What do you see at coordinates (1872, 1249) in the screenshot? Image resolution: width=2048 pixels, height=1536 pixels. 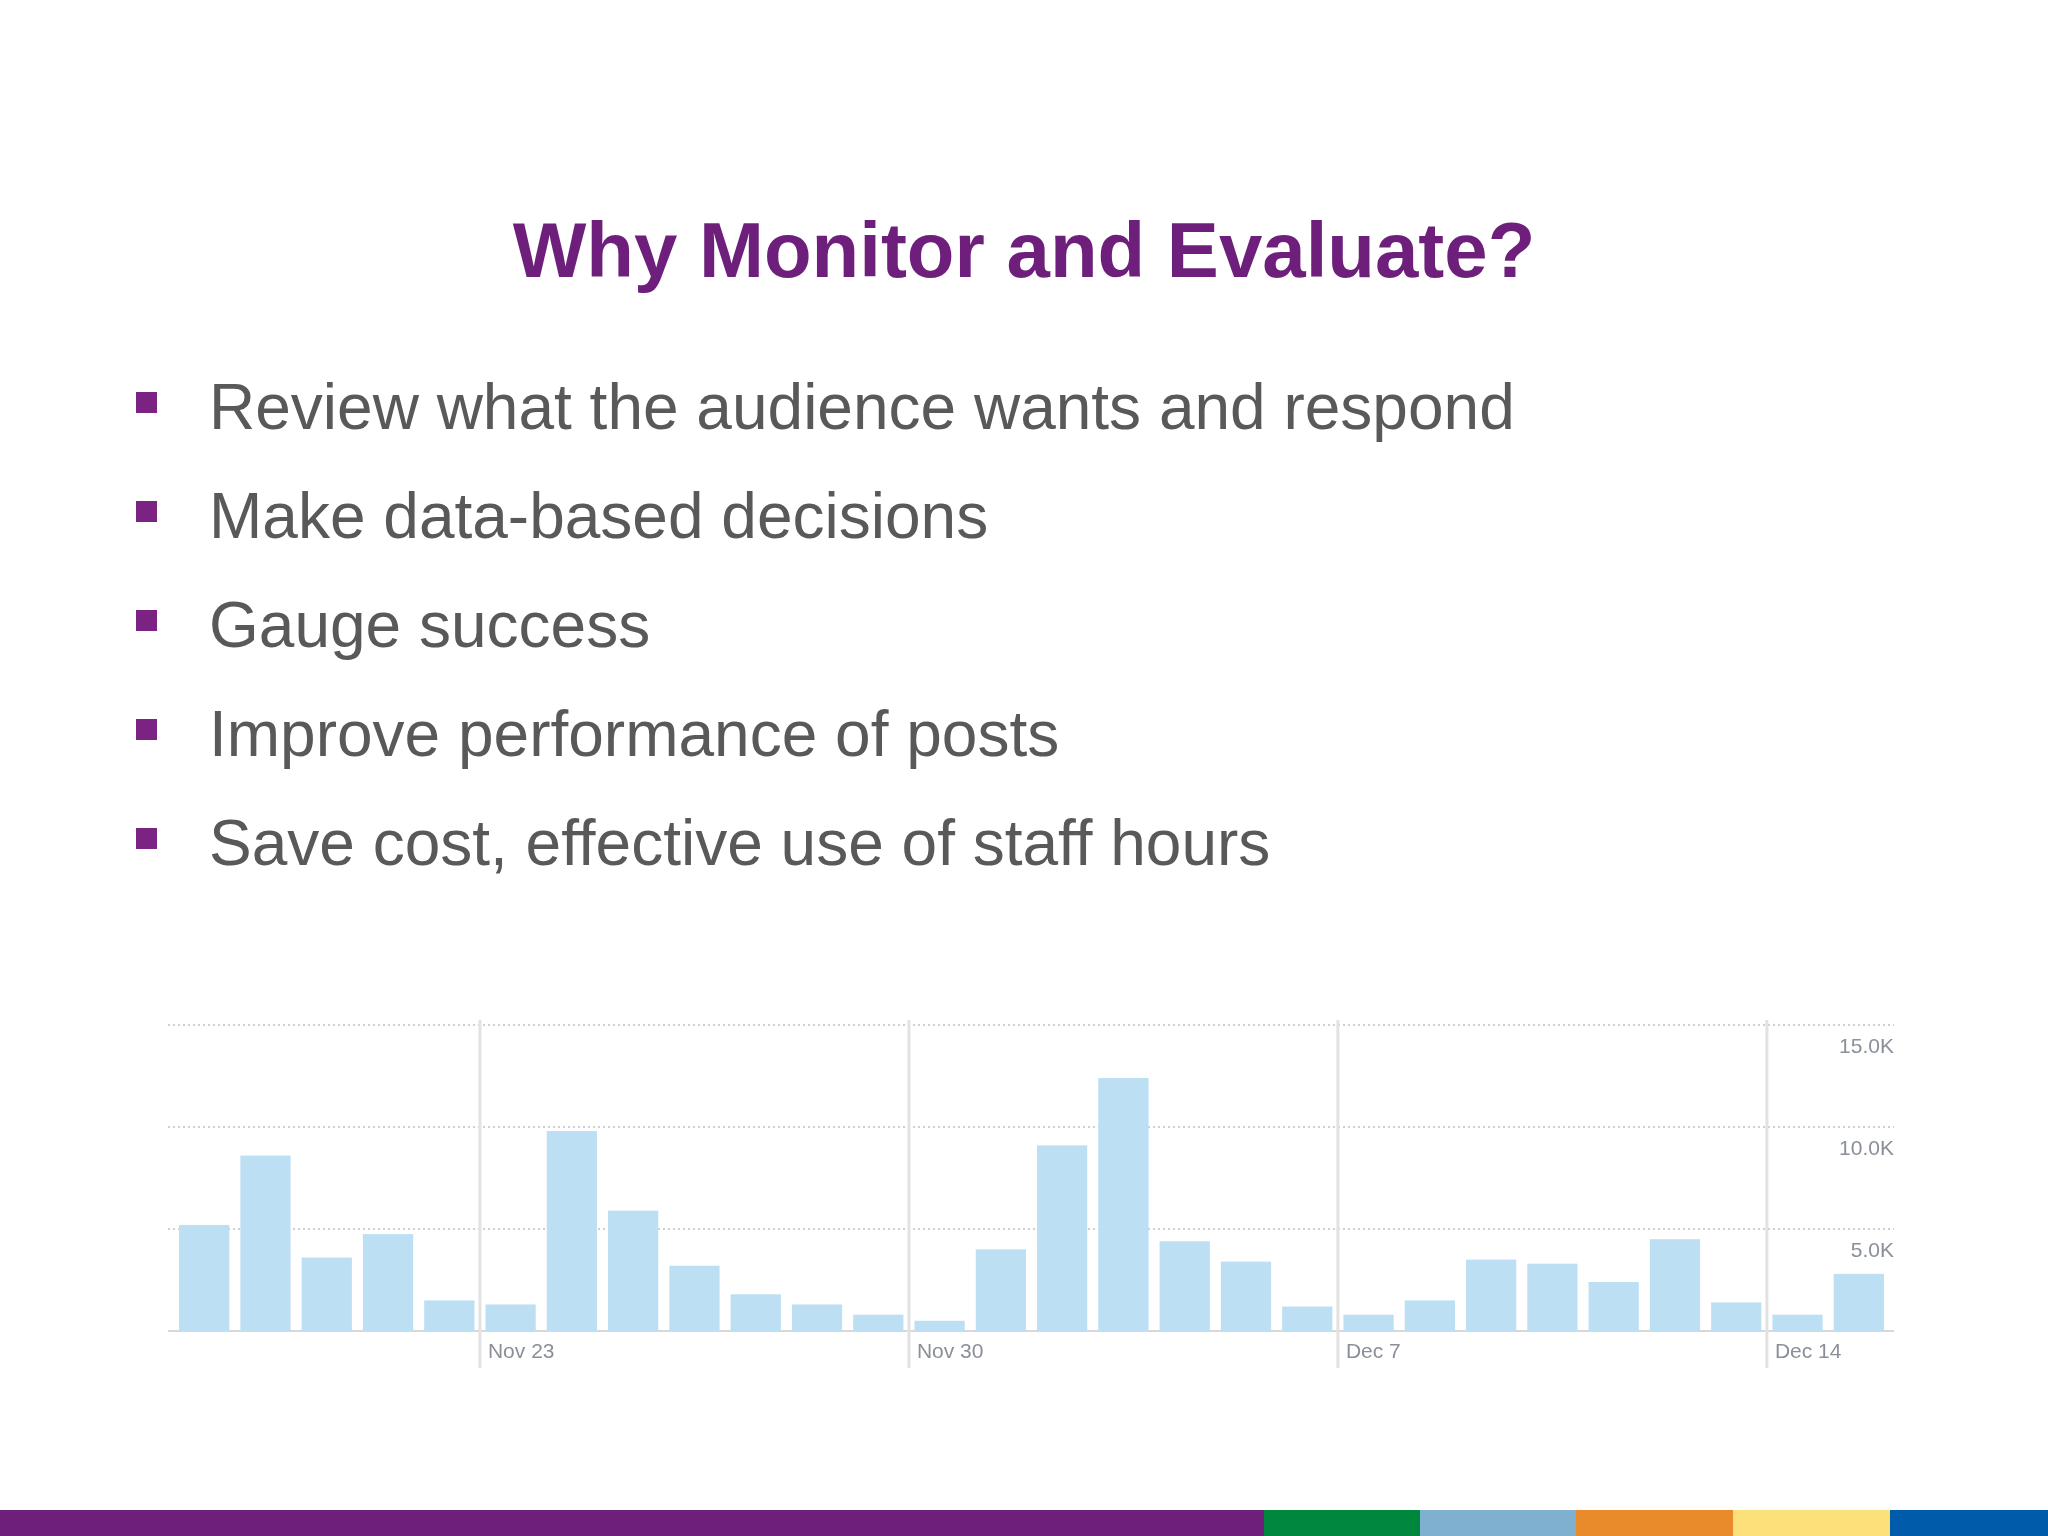 I see `y-tick-label: 5.0K` at bounding box center [1872, 1249].